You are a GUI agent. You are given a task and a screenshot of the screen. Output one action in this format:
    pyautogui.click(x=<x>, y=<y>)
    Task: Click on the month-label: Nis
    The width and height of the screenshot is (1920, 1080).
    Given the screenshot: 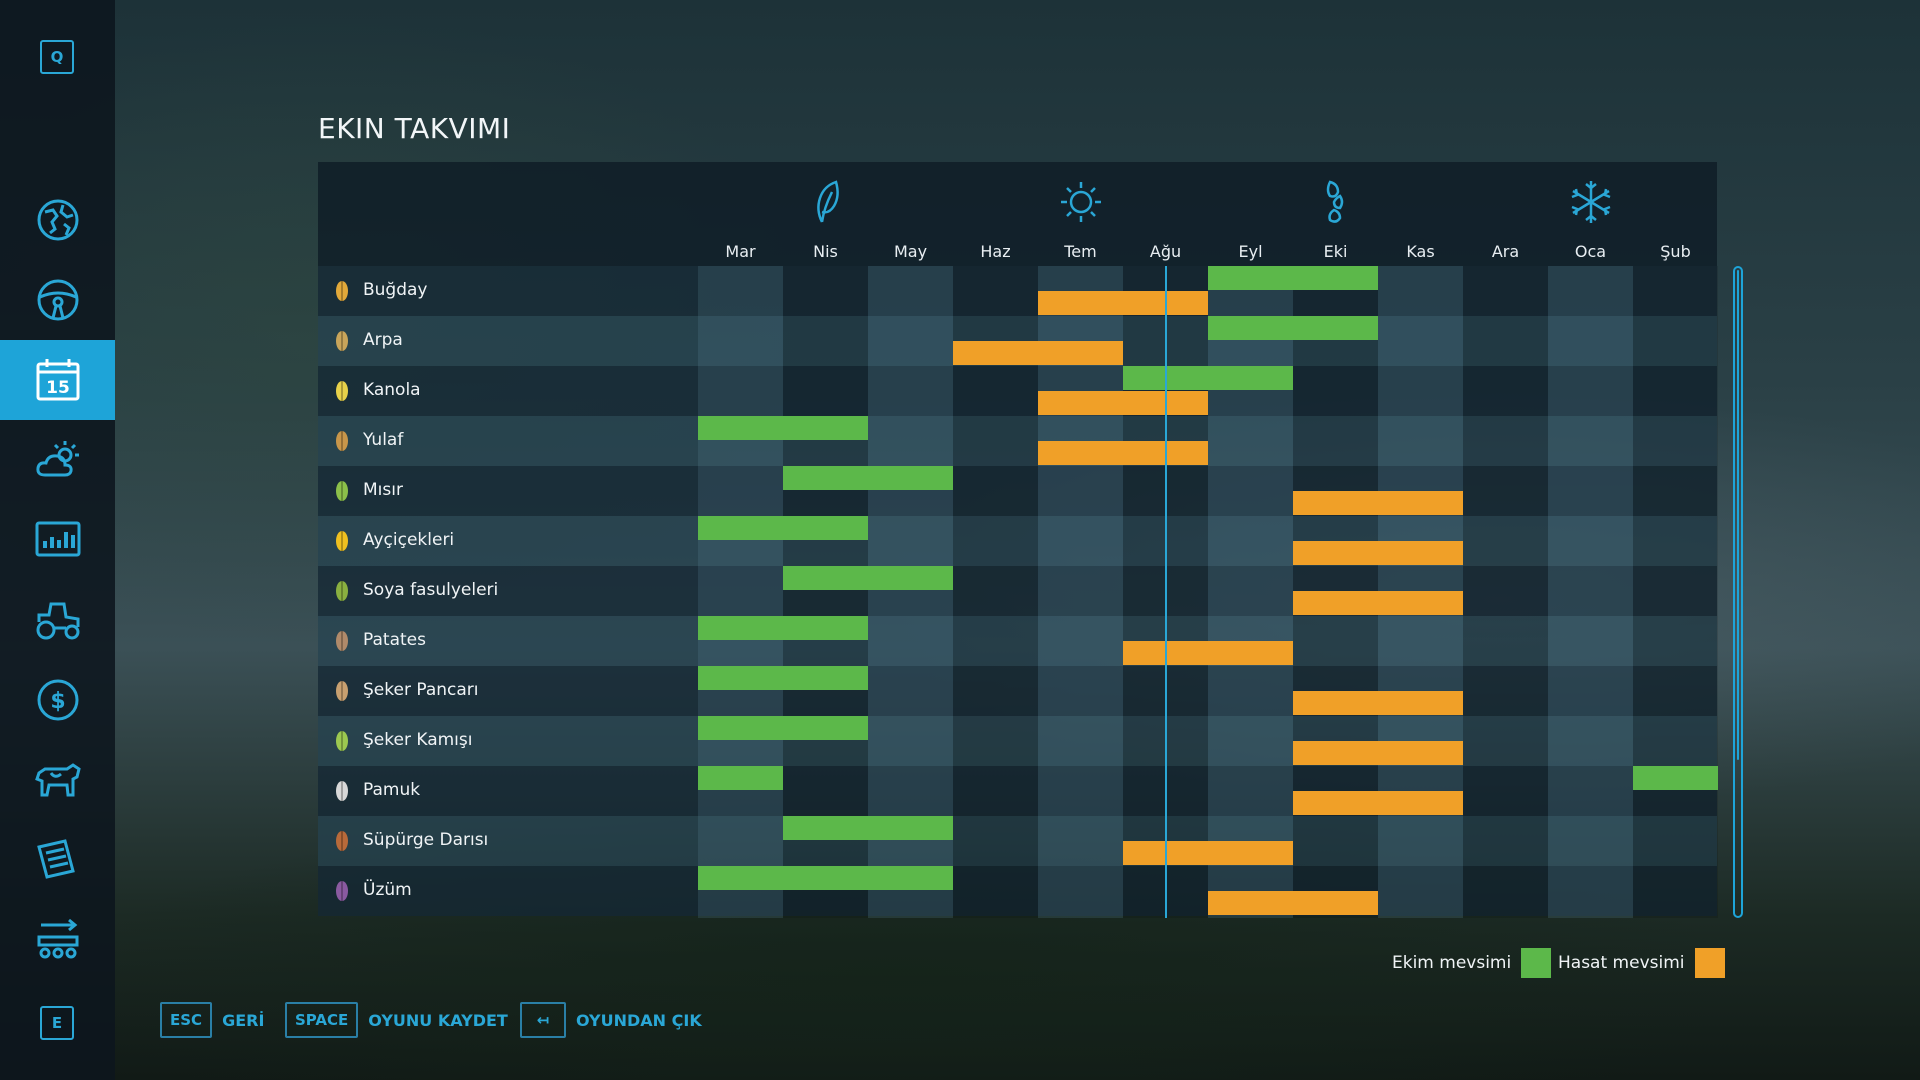 What is the action you would take?
    pyautogui.click(x=825, y=251)
    